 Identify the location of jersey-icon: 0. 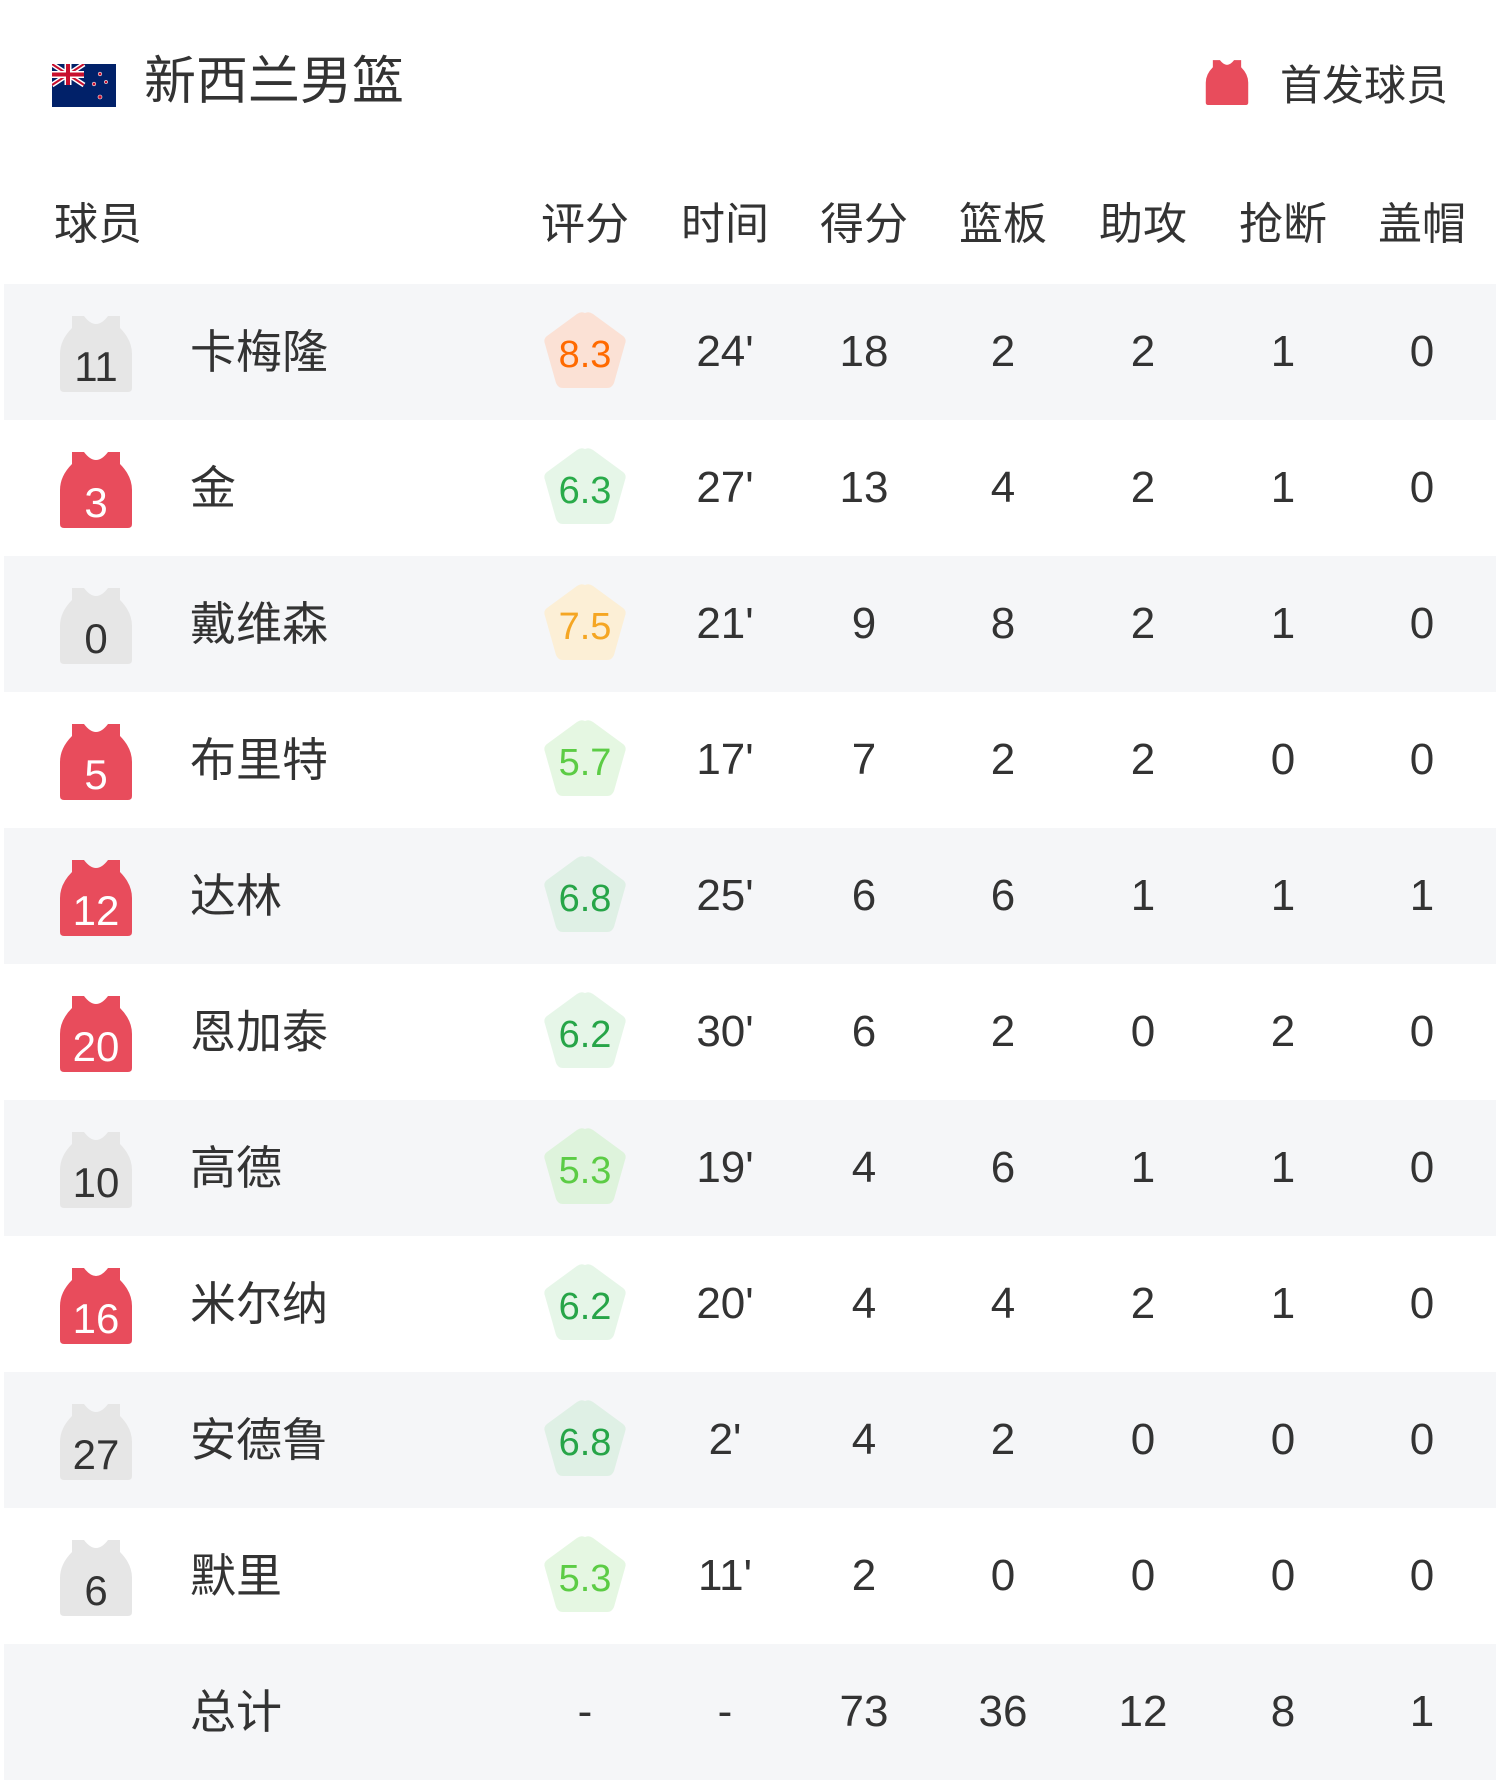
(96, 625).